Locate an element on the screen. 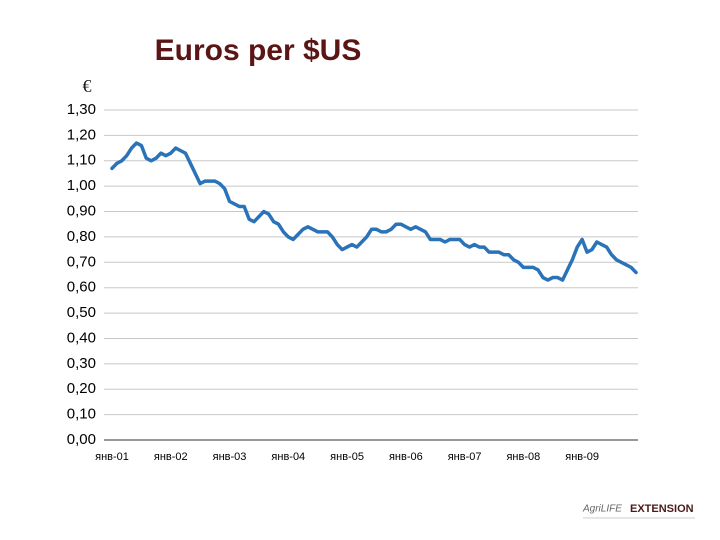  y-tick-label: 1,10 is located at coordinates (81, 160).